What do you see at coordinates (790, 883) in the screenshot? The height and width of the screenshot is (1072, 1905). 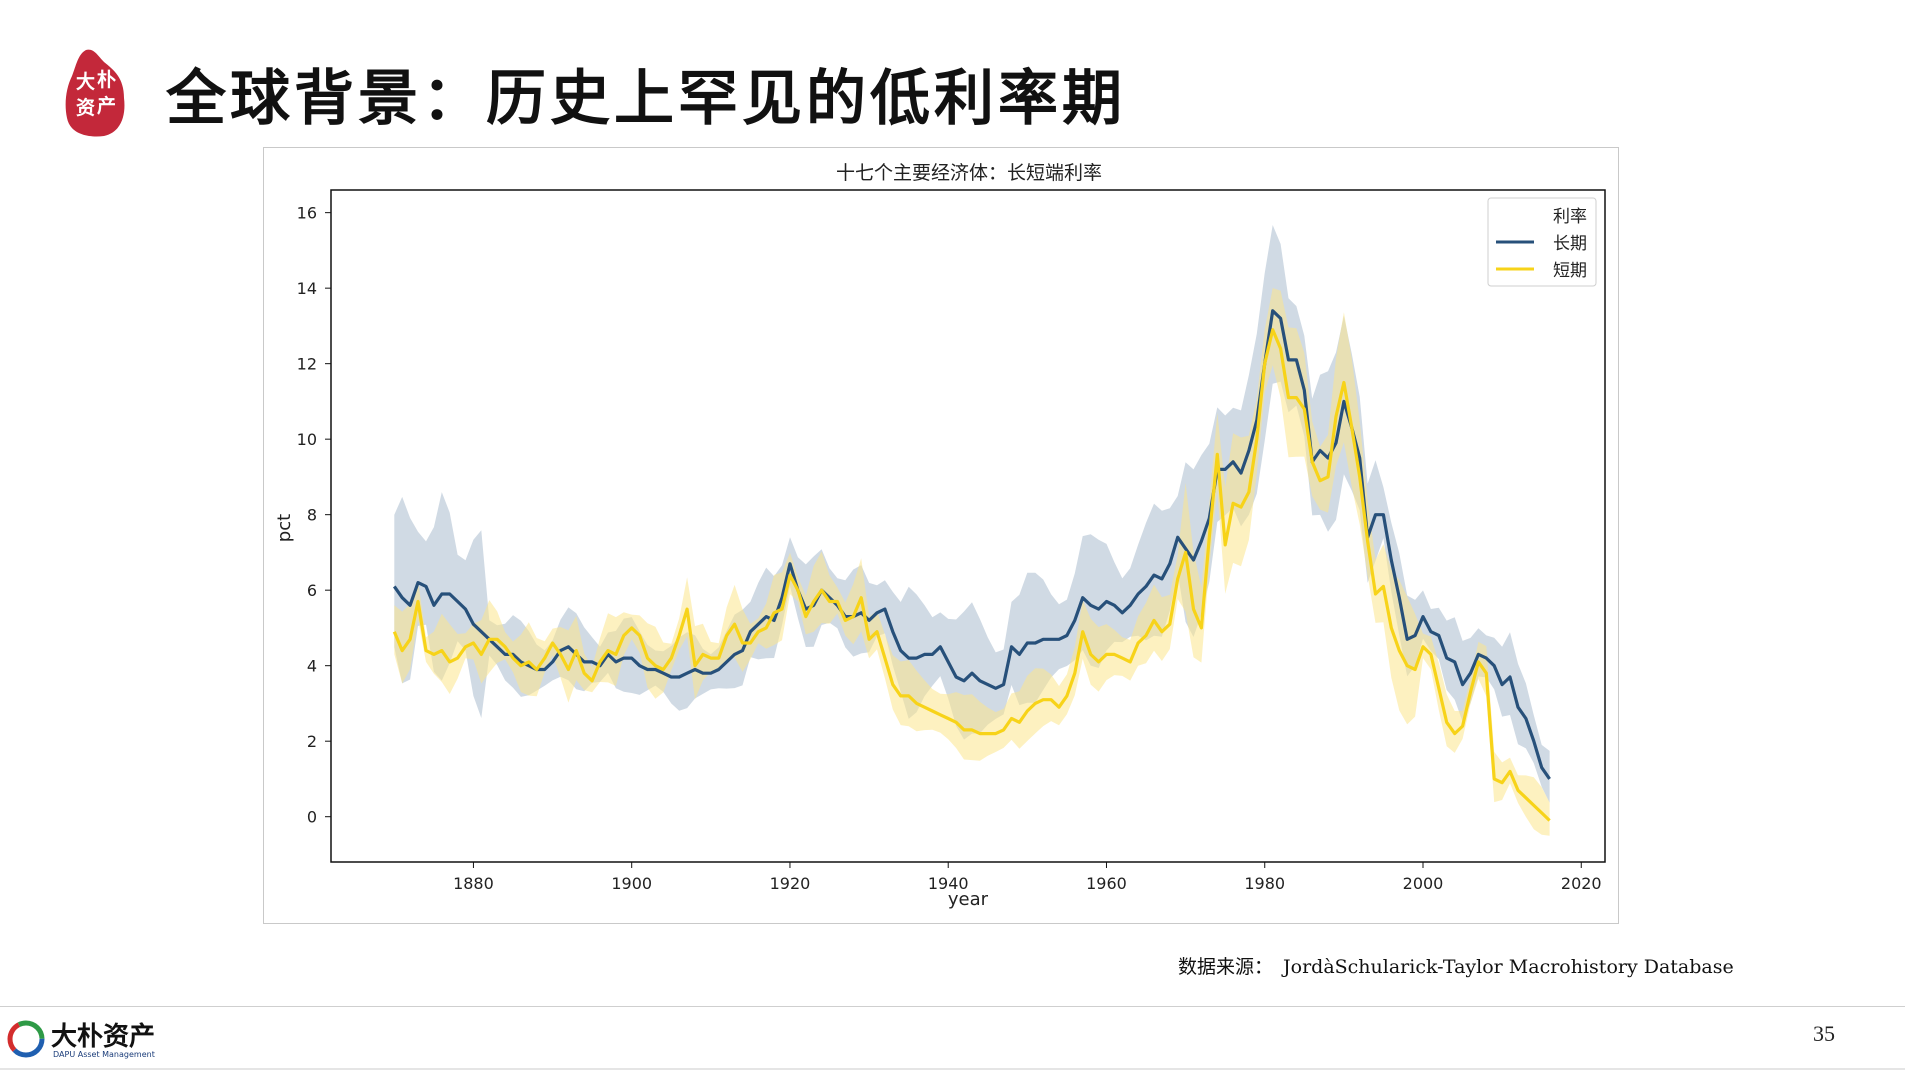 I see `x-tick-label: 1920` at bounding box center [790, 883].